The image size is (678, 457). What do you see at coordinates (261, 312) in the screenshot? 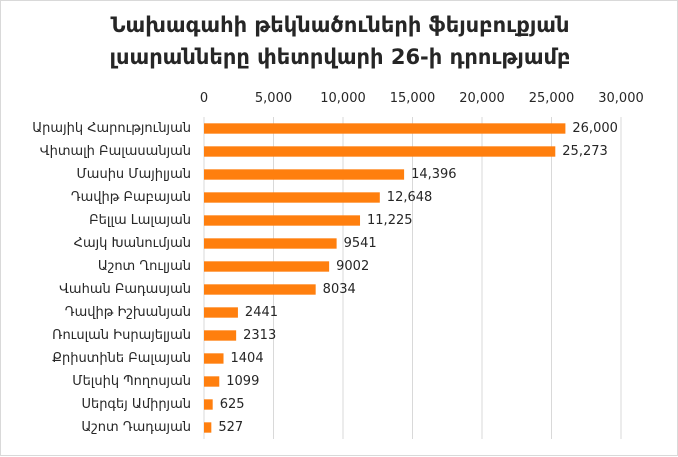
I see `data-label: 2441` at bounding box center [261, 312].